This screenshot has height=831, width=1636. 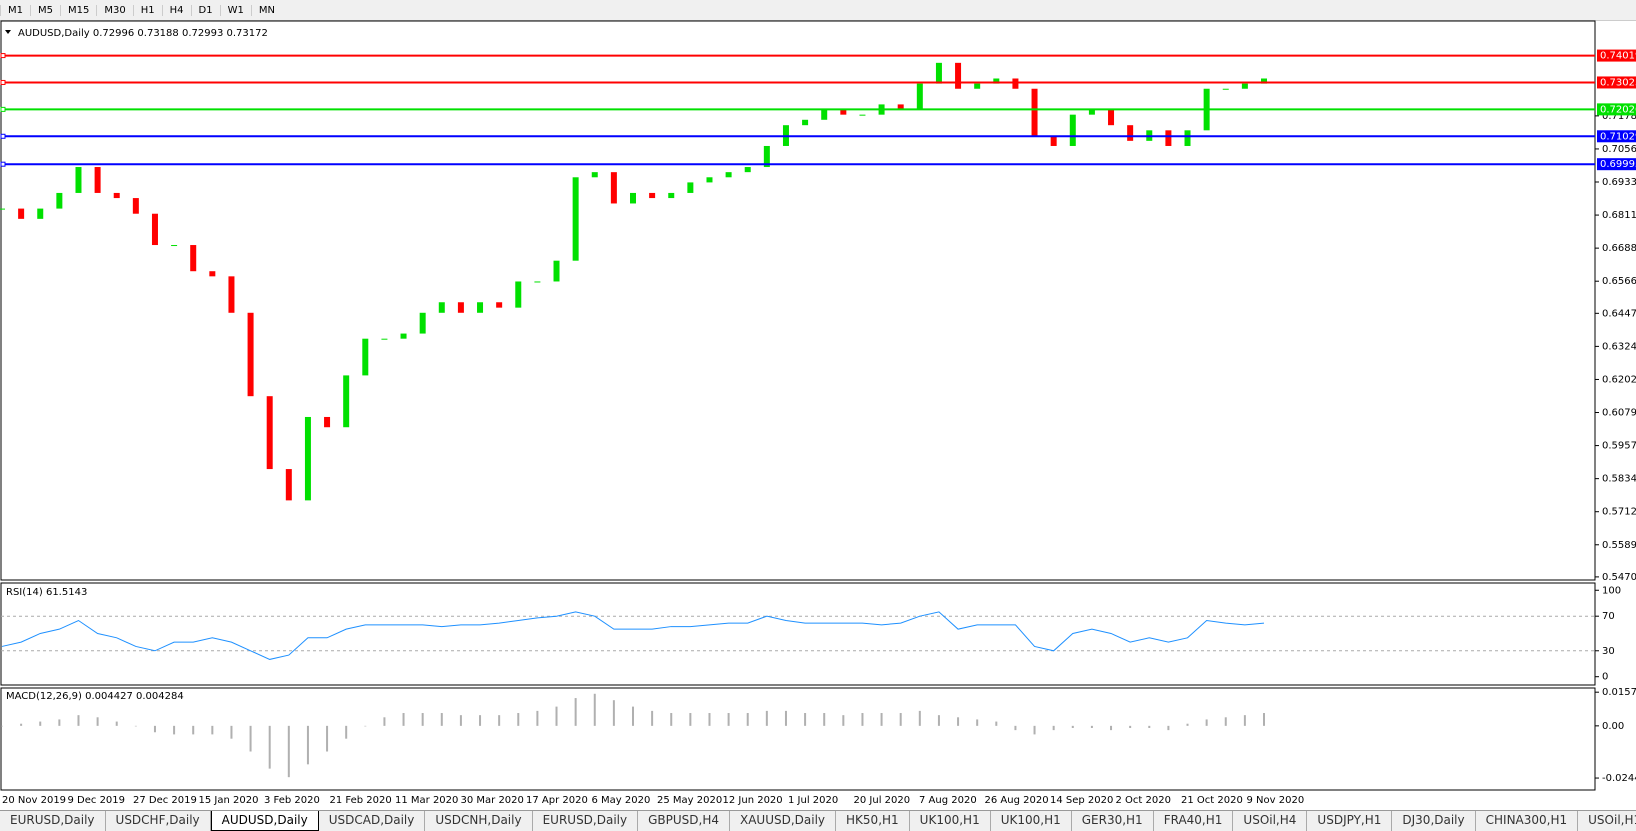 What do you see at coordinates (1350, 821) in the screenshot?
I see `chart-tab: USDJPY,H1` at bounding box center [1350, 821].